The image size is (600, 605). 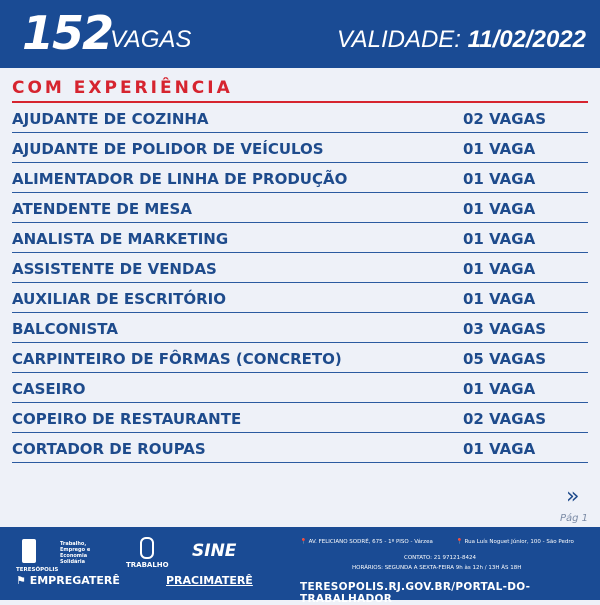 I want to click on coat-of-arms-icon, so click(x=29, y=551).